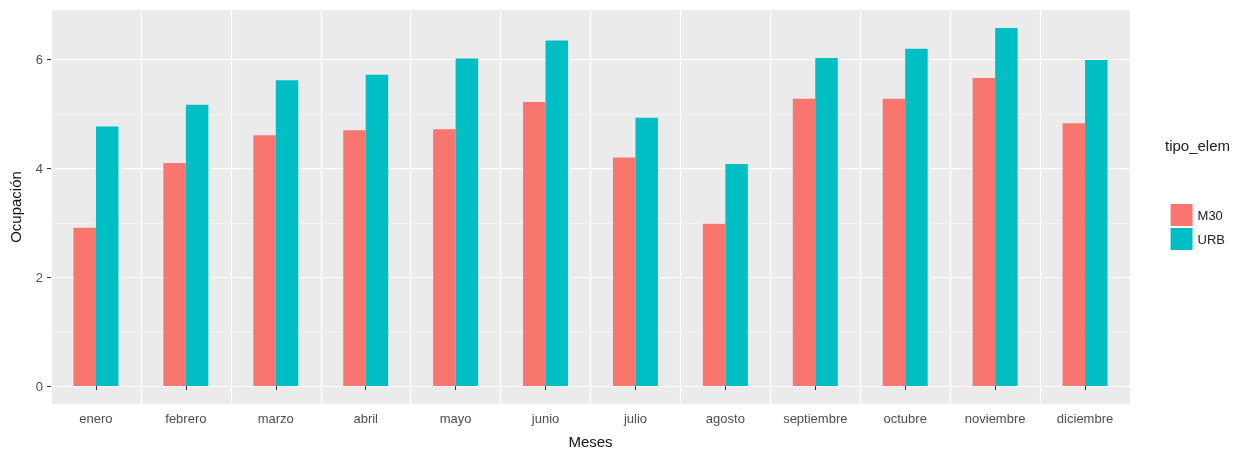 Image resolution: width=1252 pixels, height=454 pixels. I want to click on x-tick-label: marzo, so click(275, 418).